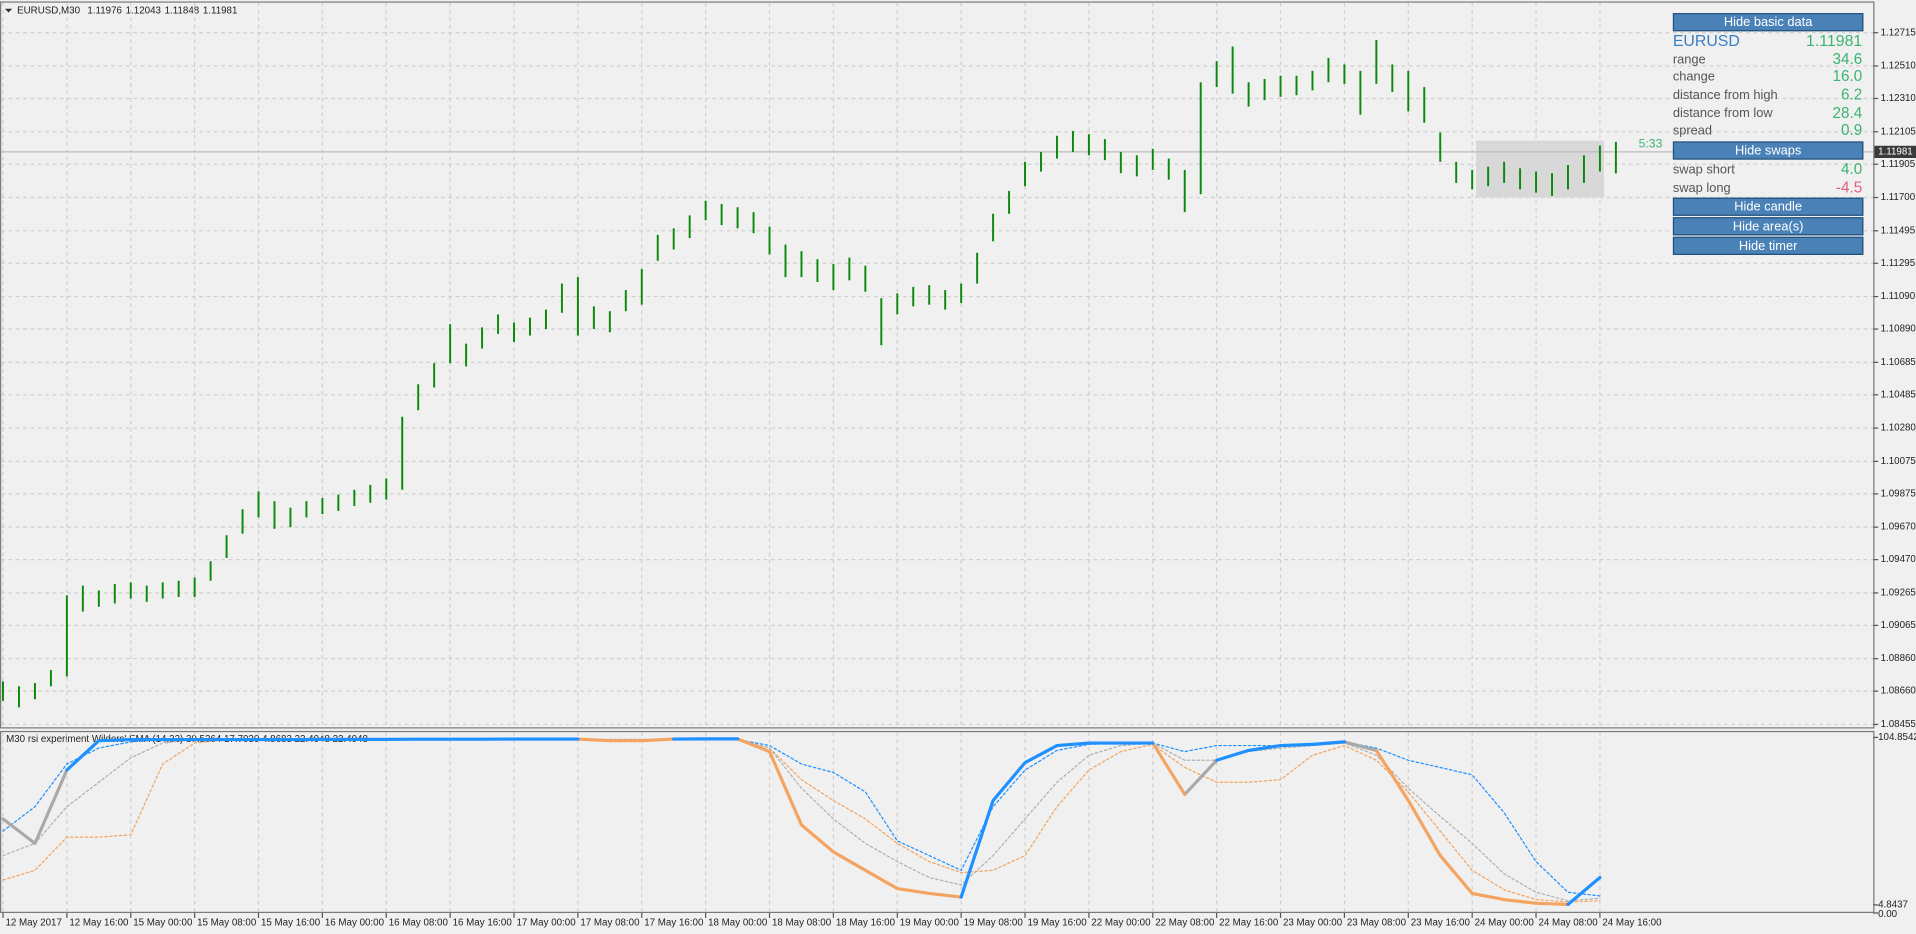 The height and width of the screenshot is (934, 1916). Describe the element at coordinates (1848, 76) in the screenshot. I see `stat-value: 16.0` at that location.